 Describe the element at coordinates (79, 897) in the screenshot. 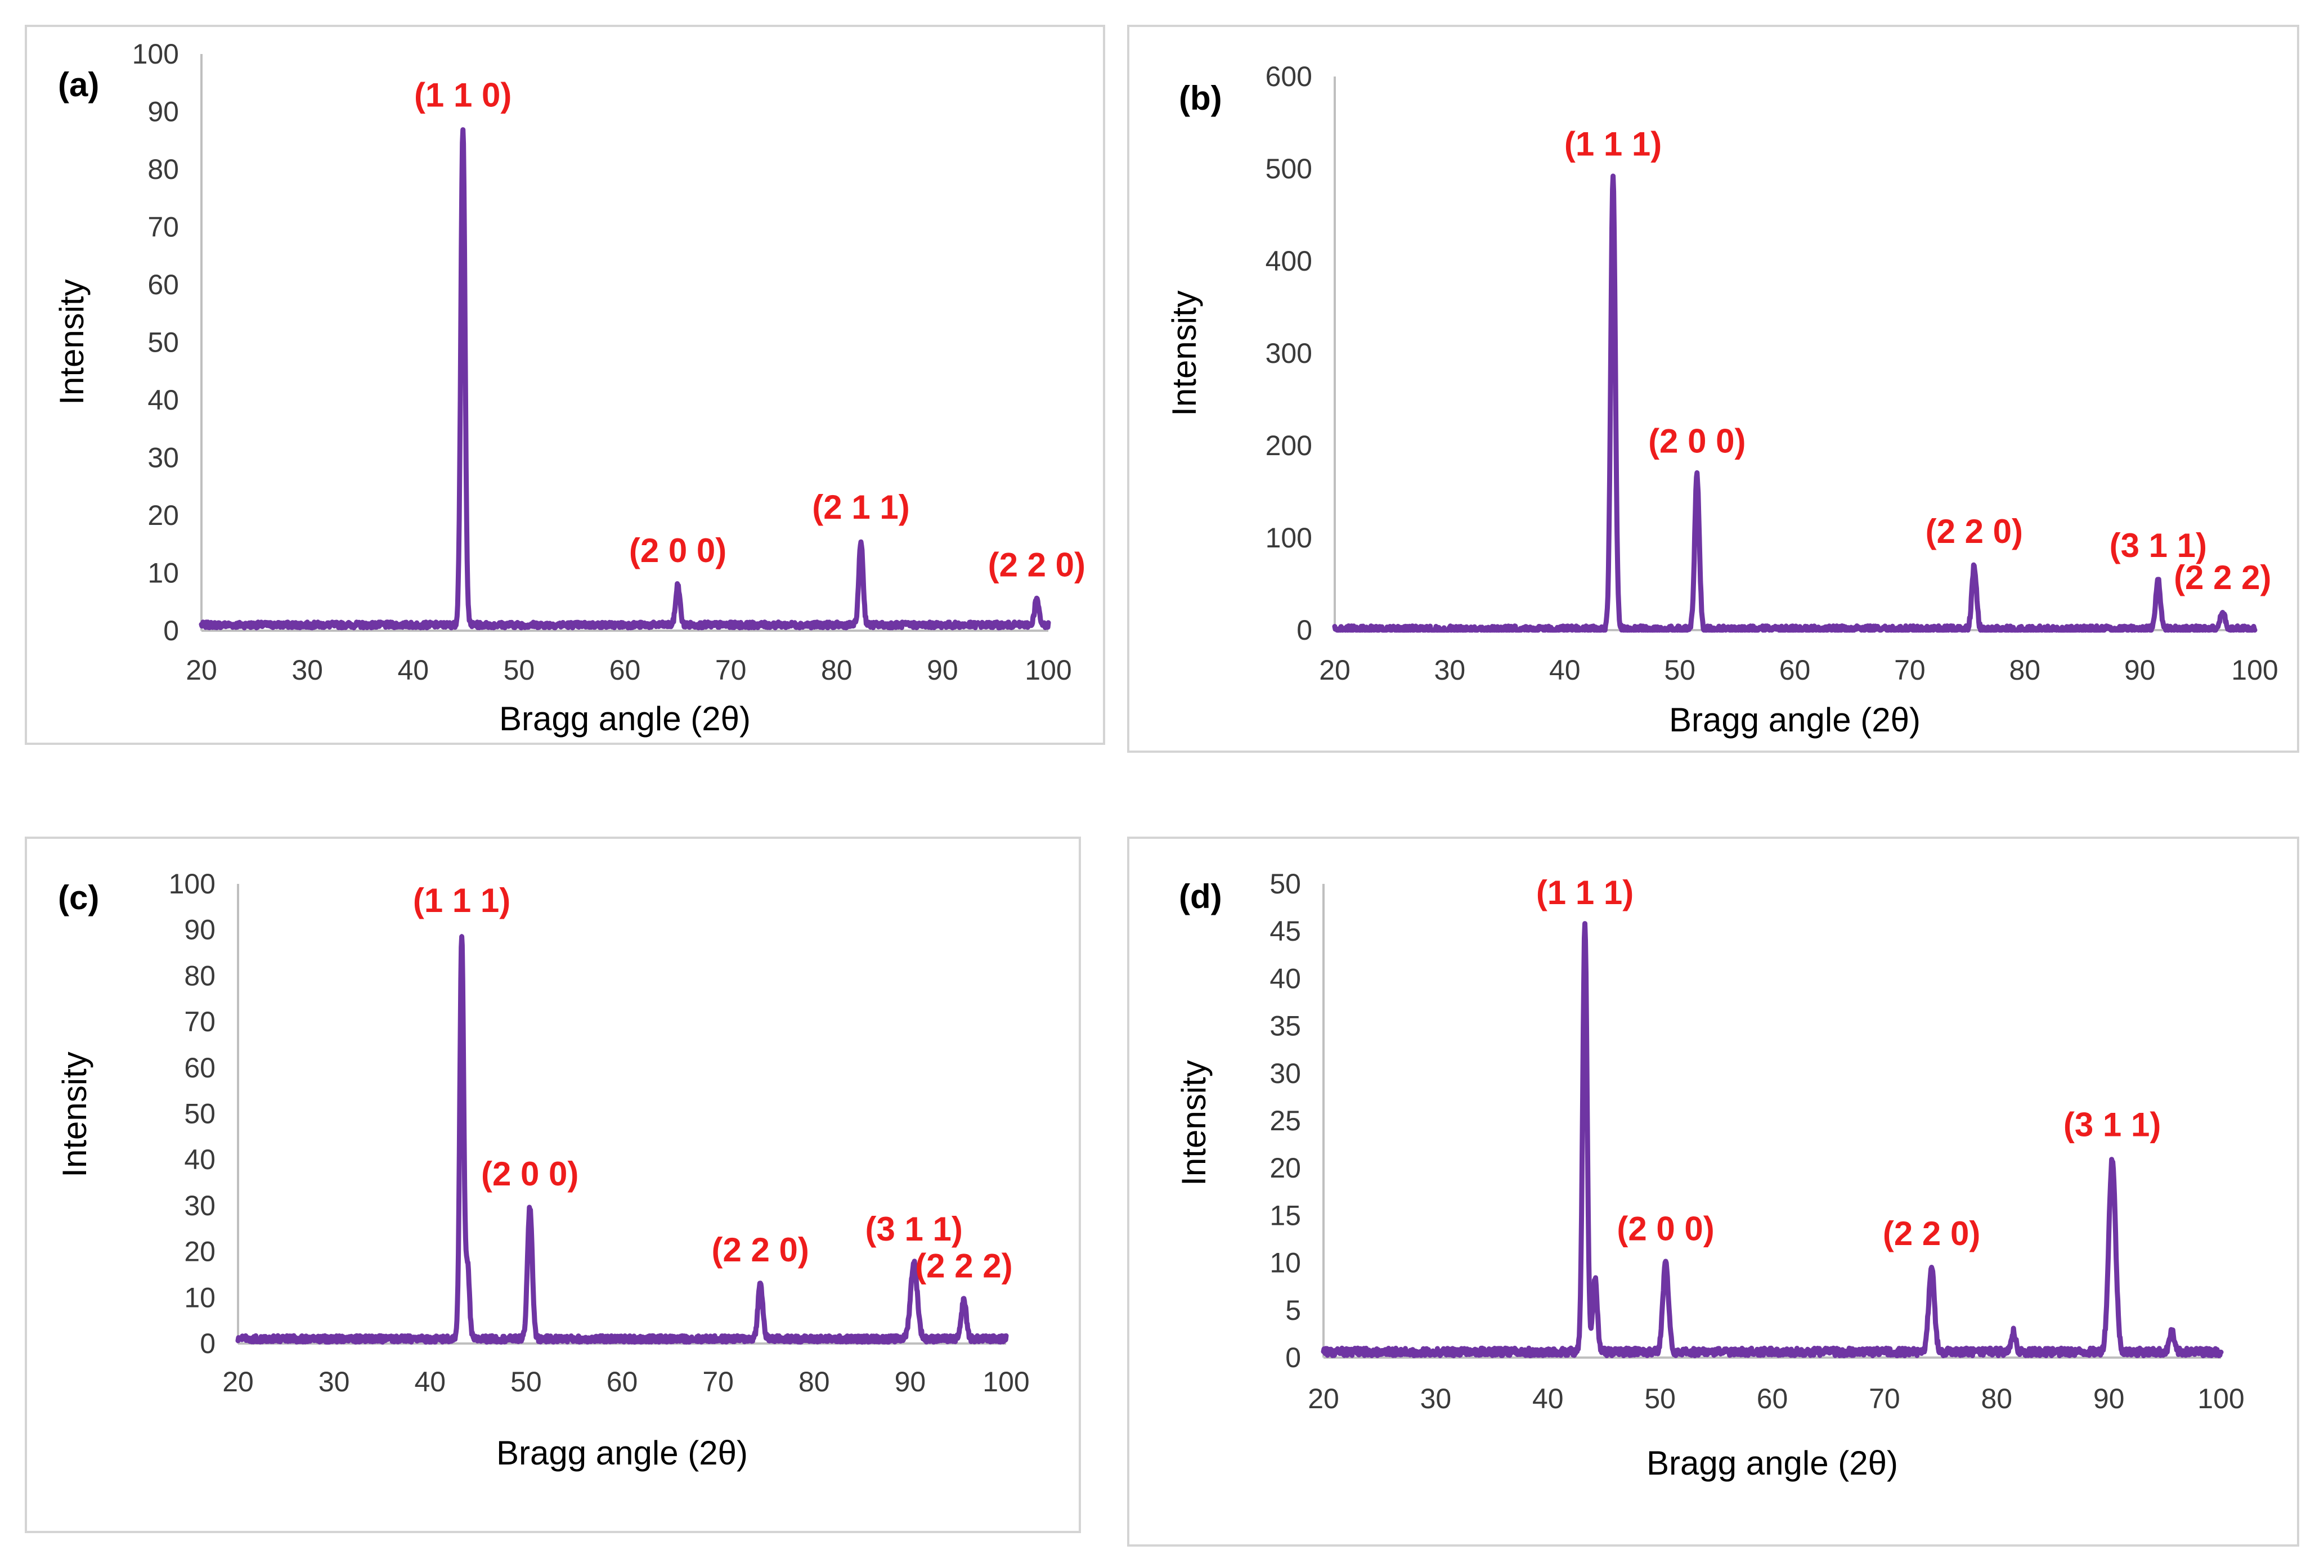

I see `panel-label: (c)` at that location.